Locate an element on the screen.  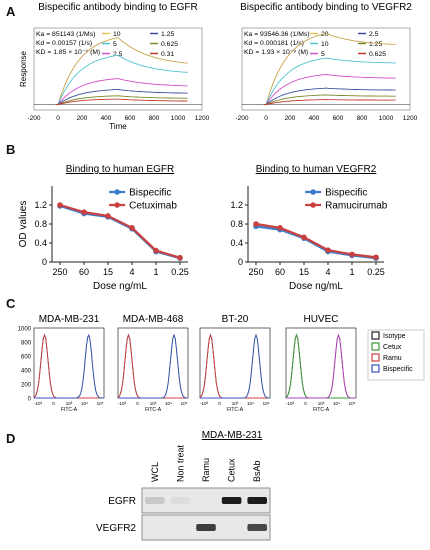
x-tick-label: 1 is located at coordinates (351, 272).